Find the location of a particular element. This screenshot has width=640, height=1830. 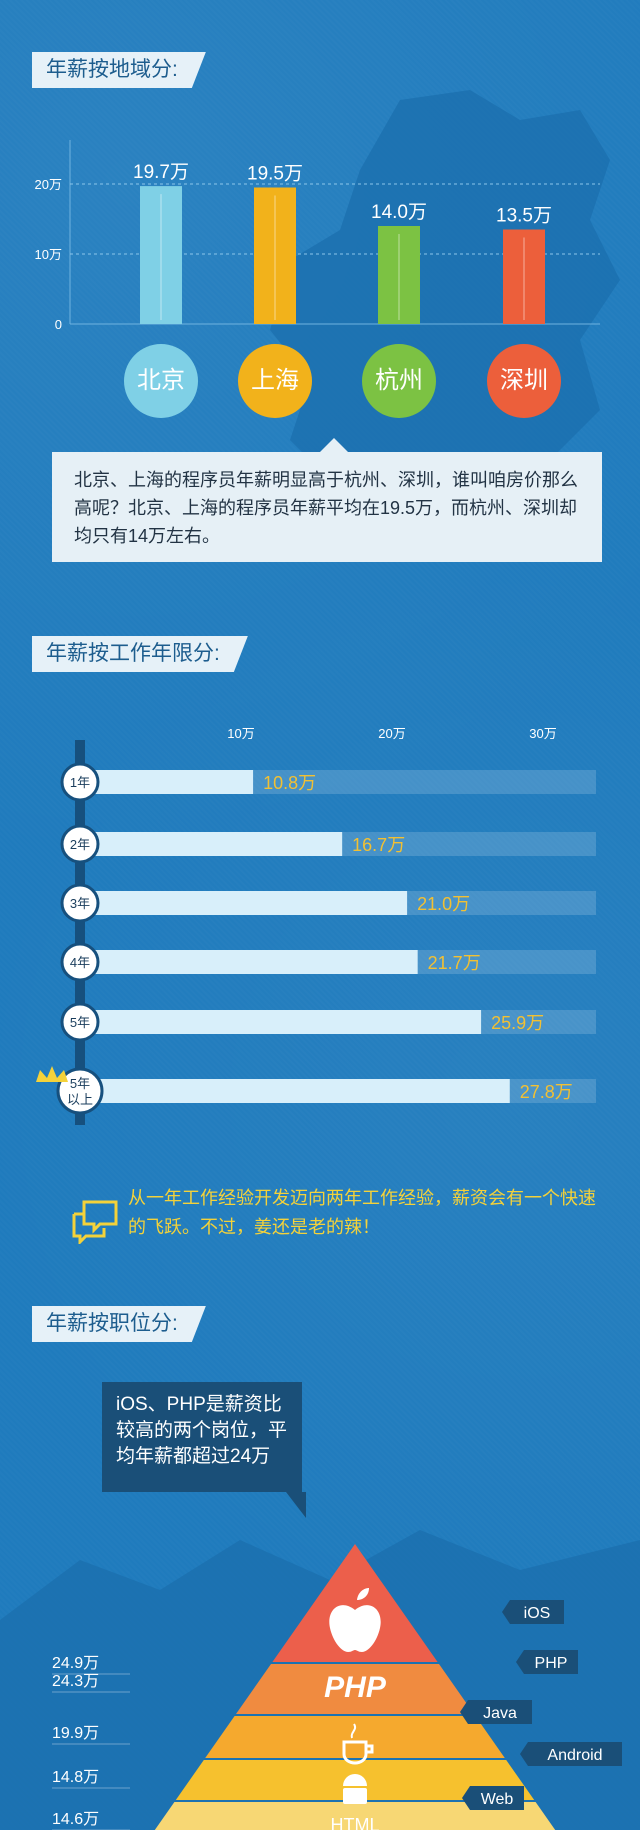

experience-tip: 从一年工作经验开发迈向两年工作经验，薪资会有一个快速的飞跃。不过，姜还是老的辣！ is located at coordinates (362, 1212).